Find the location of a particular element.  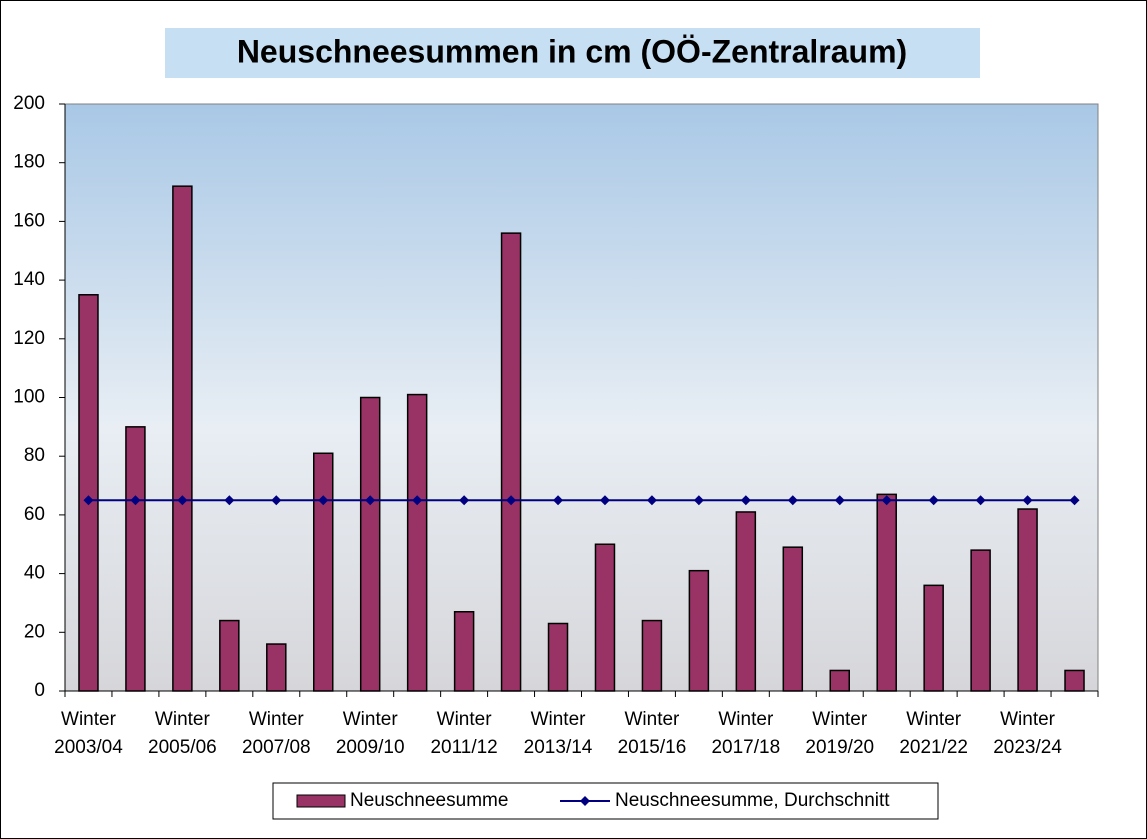

y-tick-label: 0 is located at coordinates (39, 690).